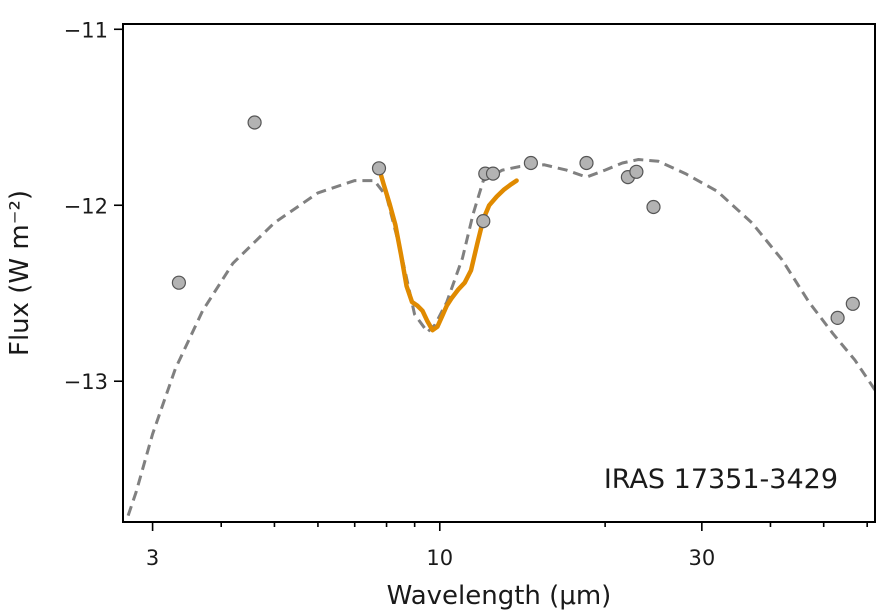 The height and width of the screenshot is (612, 889). What do you see at coordinates (152, 558) in the screenshot?
I see `x-tick-label: 3` at bounding box center [152, 558].